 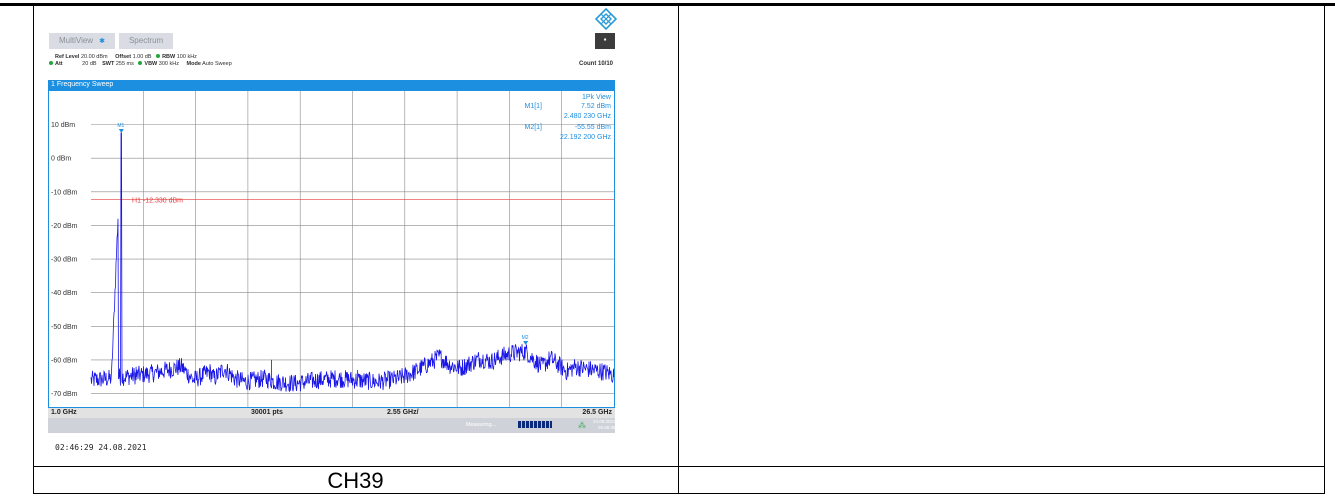 What do you see at coordinates (108, 64) in the screenshot?
I see `swt-label: SWT` at bounding box center [108, 64].